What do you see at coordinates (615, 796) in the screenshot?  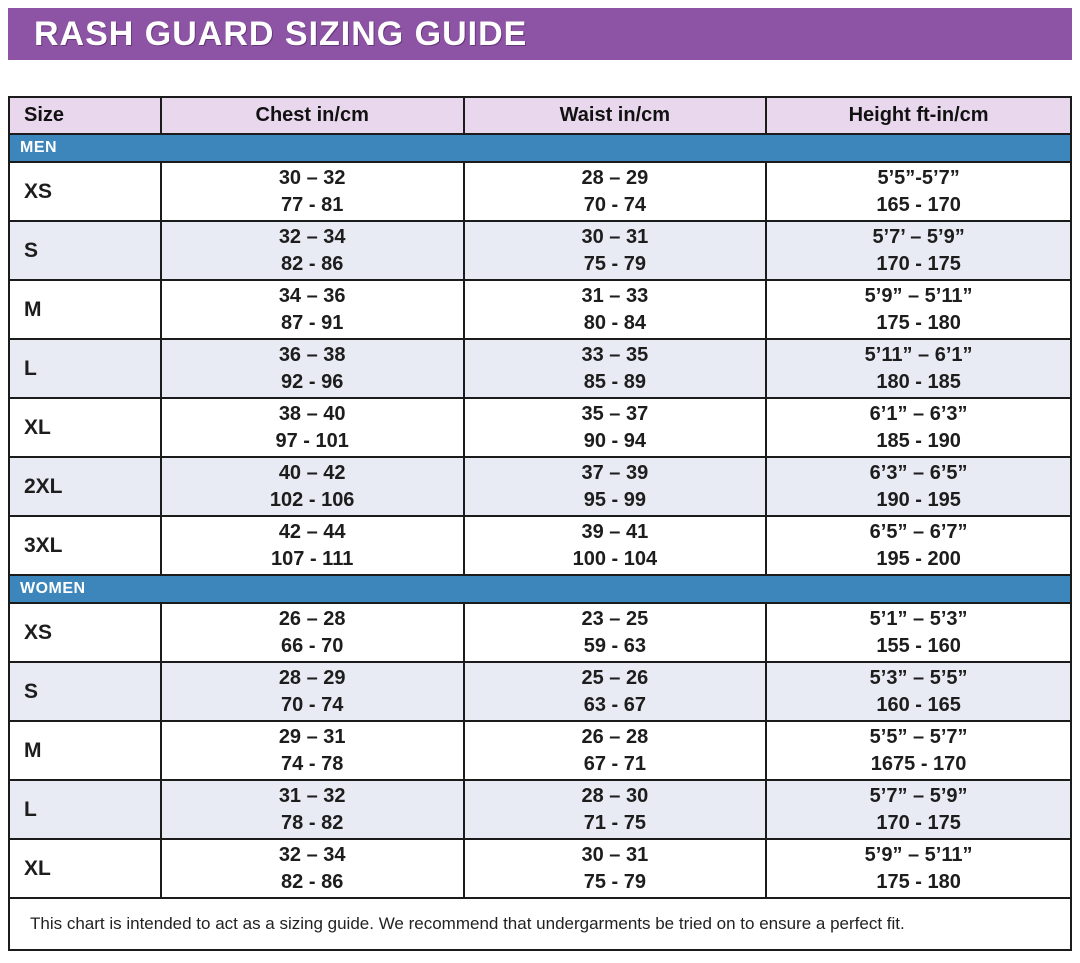 I see `waist-inches: 28 – 30` at bounding box center [615, 796].